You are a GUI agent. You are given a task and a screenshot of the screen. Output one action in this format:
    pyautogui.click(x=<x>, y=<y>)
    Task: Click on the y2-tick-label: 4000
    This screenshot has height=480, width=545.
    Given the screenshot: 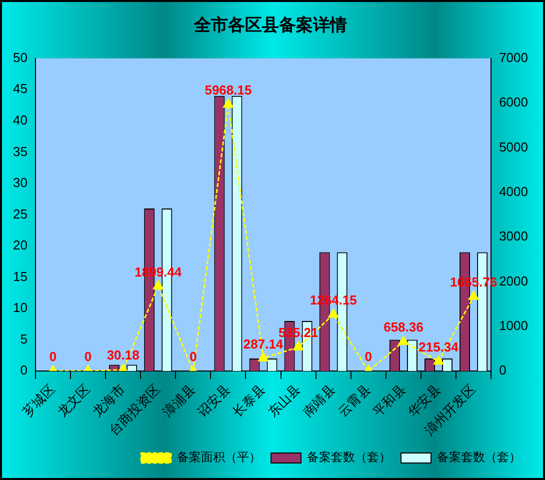 What is the action you would take?
    pyautogui.click(x=513, y=191)
    